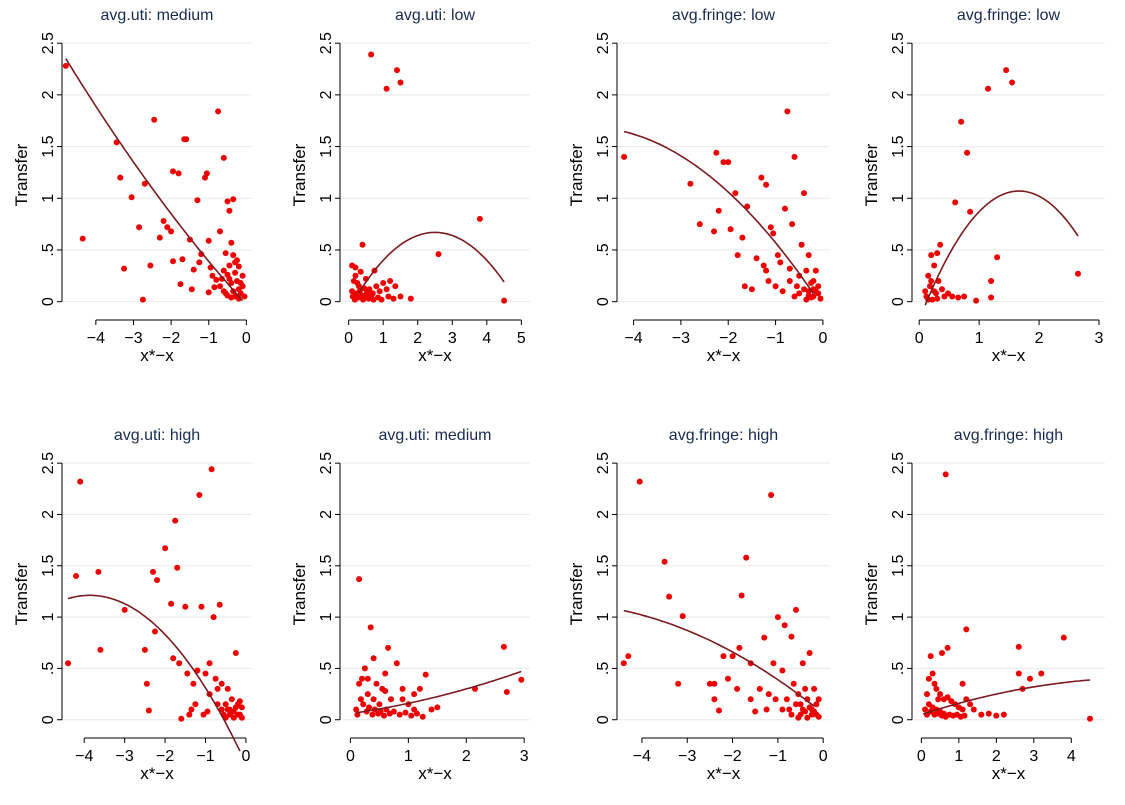 The width and height of the screenshot is (1125, 805). Describe the element at coordinates (1008, 435) in the screenshot. I see `panel-title: avg.fringe: high` at that location.